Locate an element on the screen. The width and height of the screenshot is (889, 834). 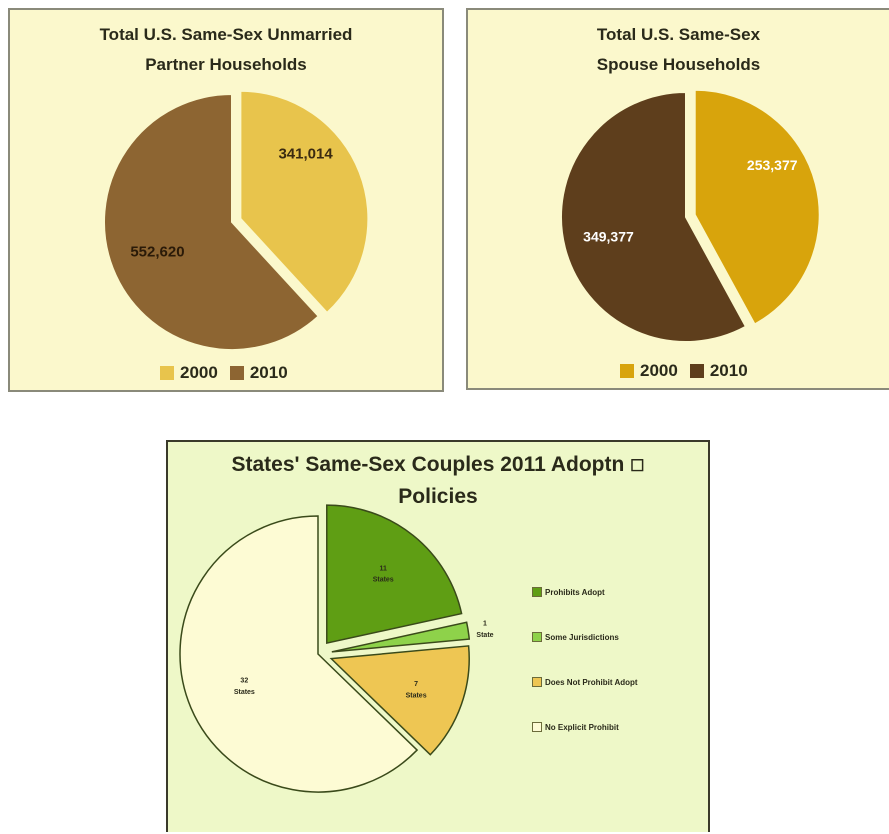
data-label-2000: 341,014 is located at coordinates (305, 154).